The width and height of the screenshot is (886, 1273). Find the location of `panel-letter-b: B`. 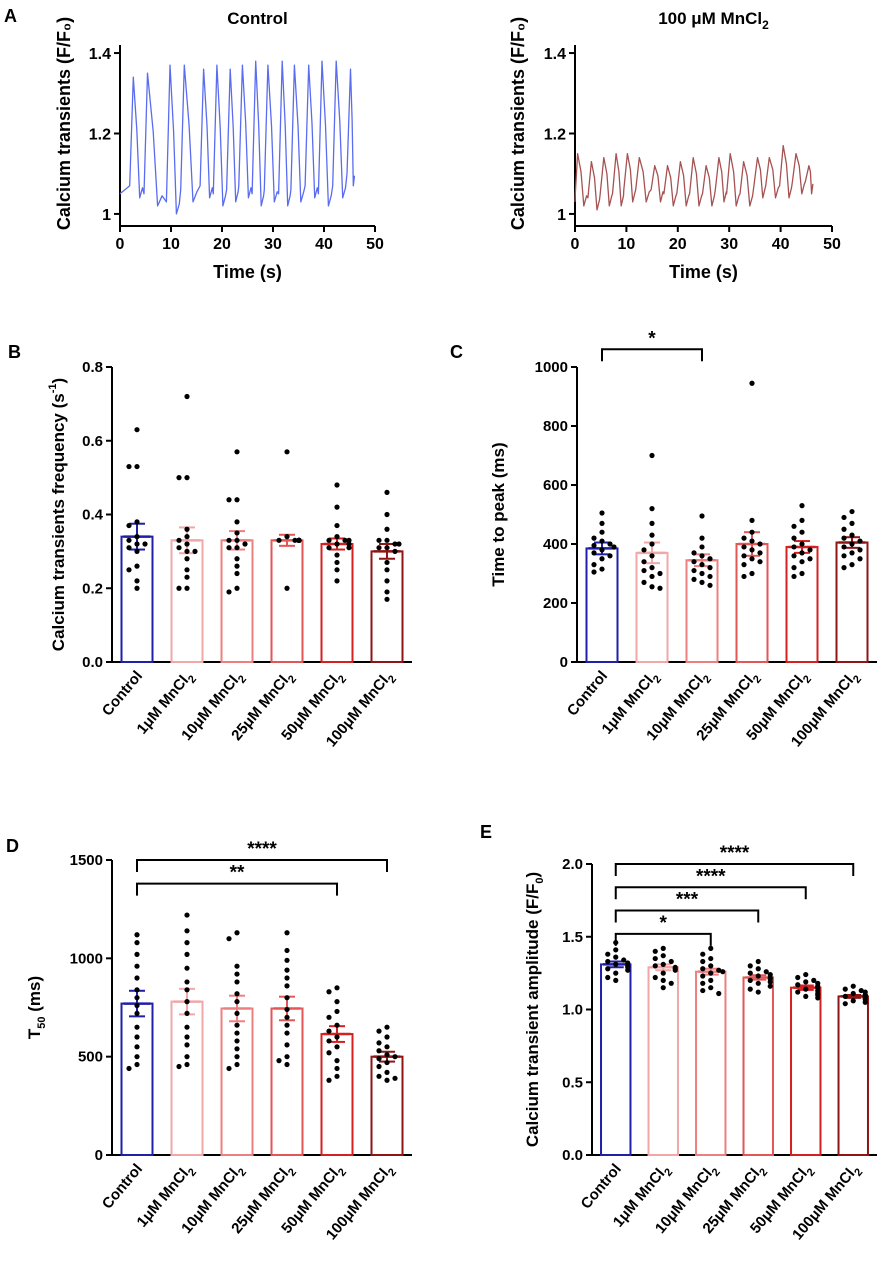

panel-letter-b: B is located at coordinates (14, 352).